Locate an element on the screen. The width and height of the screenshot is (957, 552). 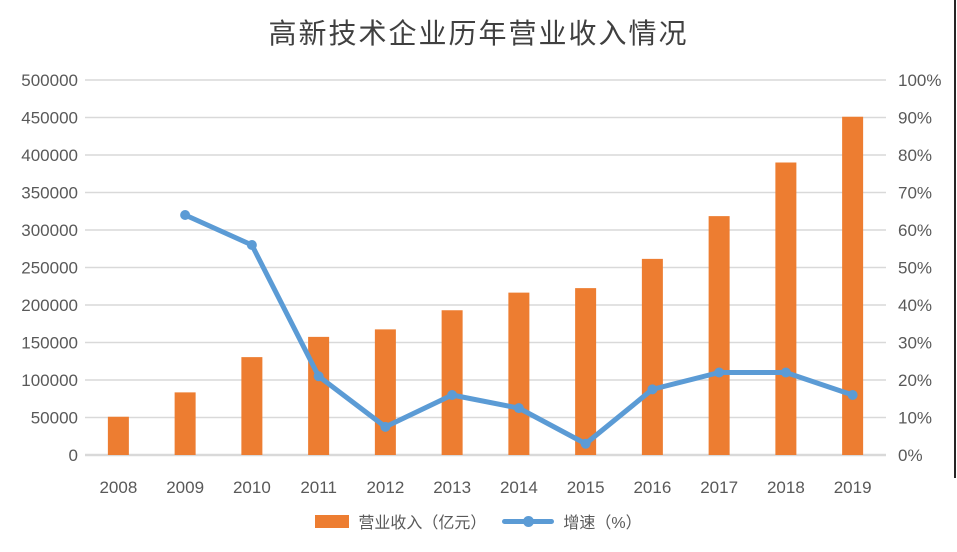
right-axis-tick-label: 80% is located at coordinates (915, 155).